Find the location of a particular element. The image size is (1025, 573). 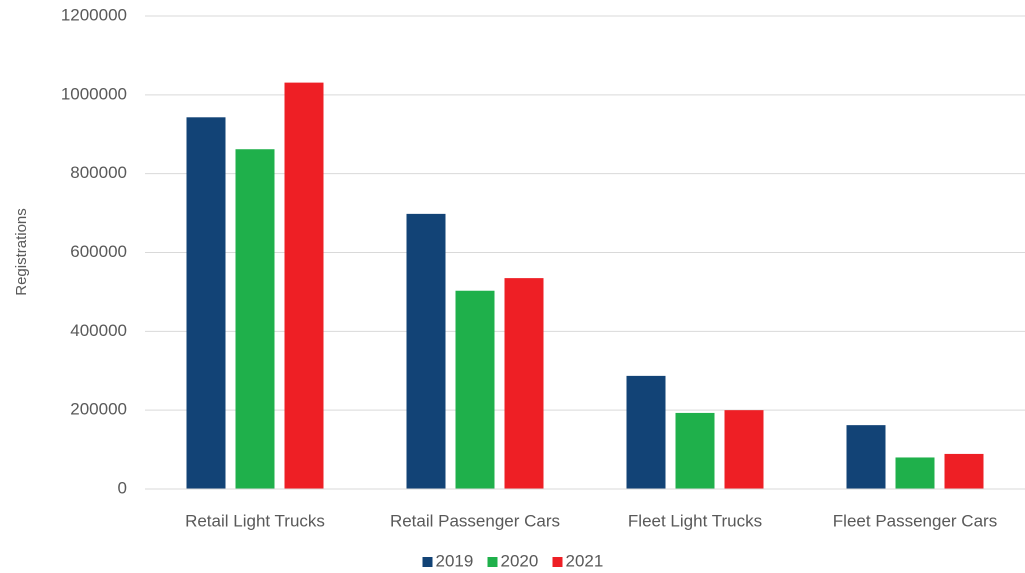

y-tick-label: 0 is located at coordinates (122, 487).